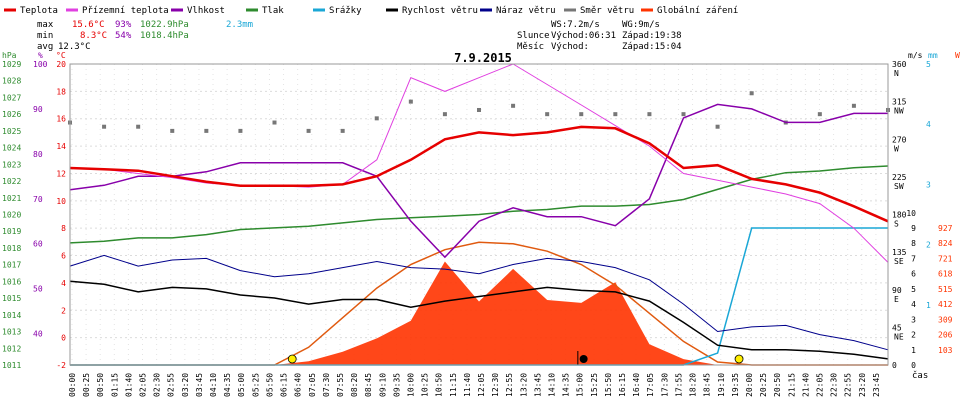  I want to click on stats-max-label: max, so click(45, 25).